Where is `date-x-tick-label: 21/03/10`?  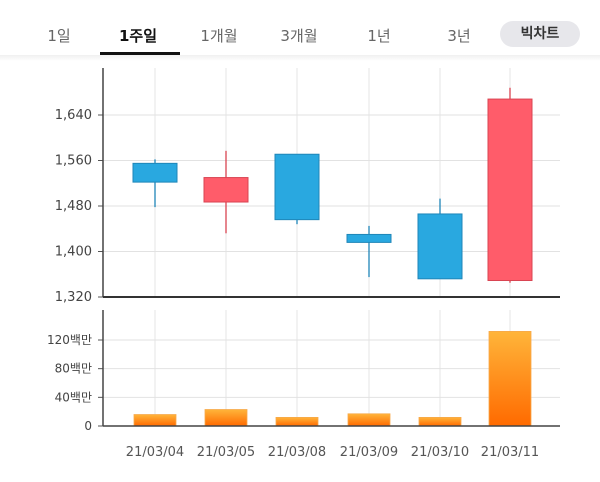 date-x-tick-label: 21/03/10 is located at coordinates (440, 452).